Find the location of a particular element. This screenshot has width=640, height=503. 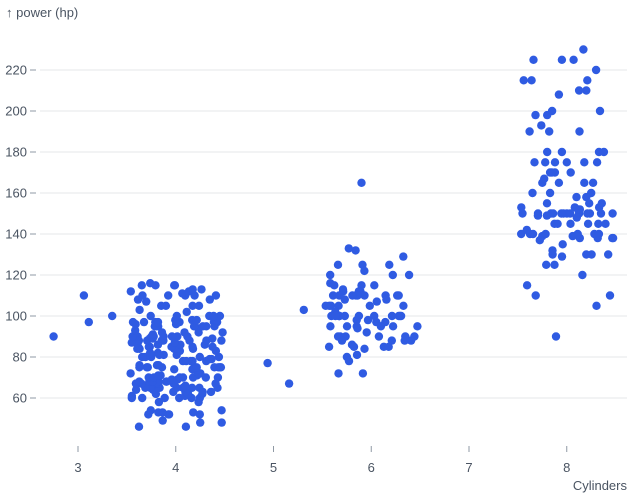

y-axis-title: ↑ power (hp) is located at coordinates (42, 12).